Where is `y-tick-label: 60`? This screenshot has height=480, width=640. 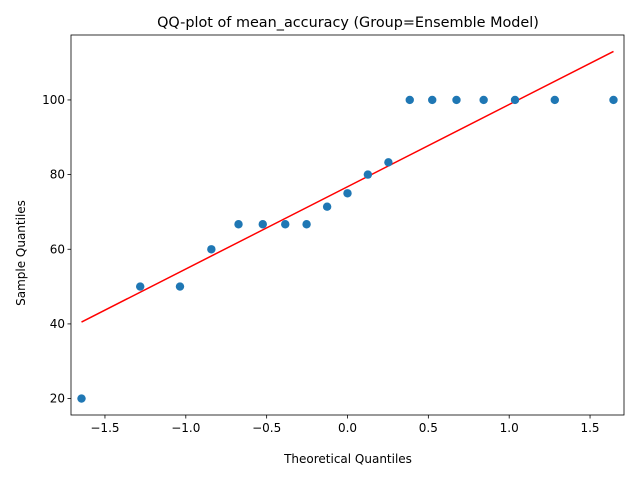 y-tick-label: 60 is located at coordinates (57, 249).